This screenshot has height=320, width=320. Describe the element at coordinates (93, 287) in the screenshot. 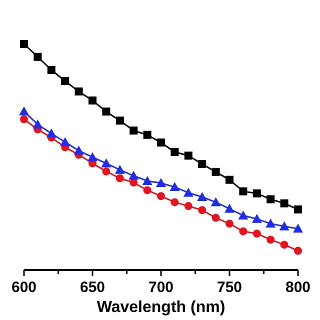

I see `x-tick-label: 650` at that location.